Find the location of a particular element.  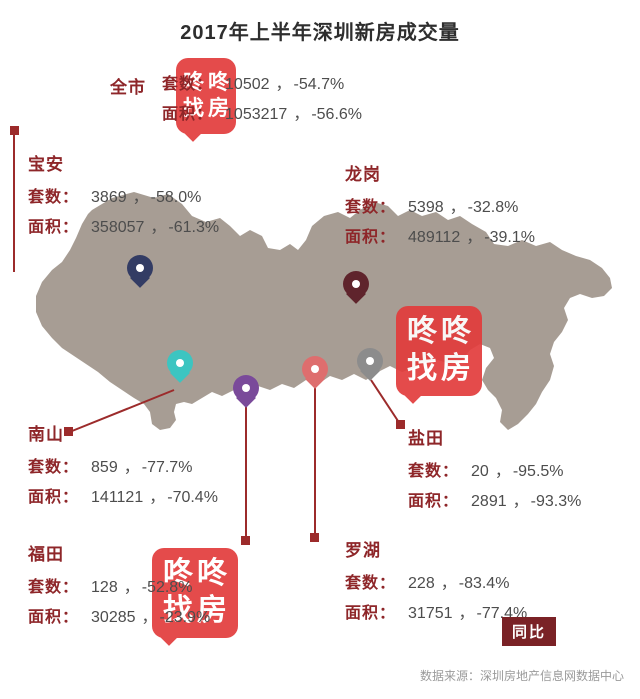

area-change: -39.1% is located at coordinates (509, 237).